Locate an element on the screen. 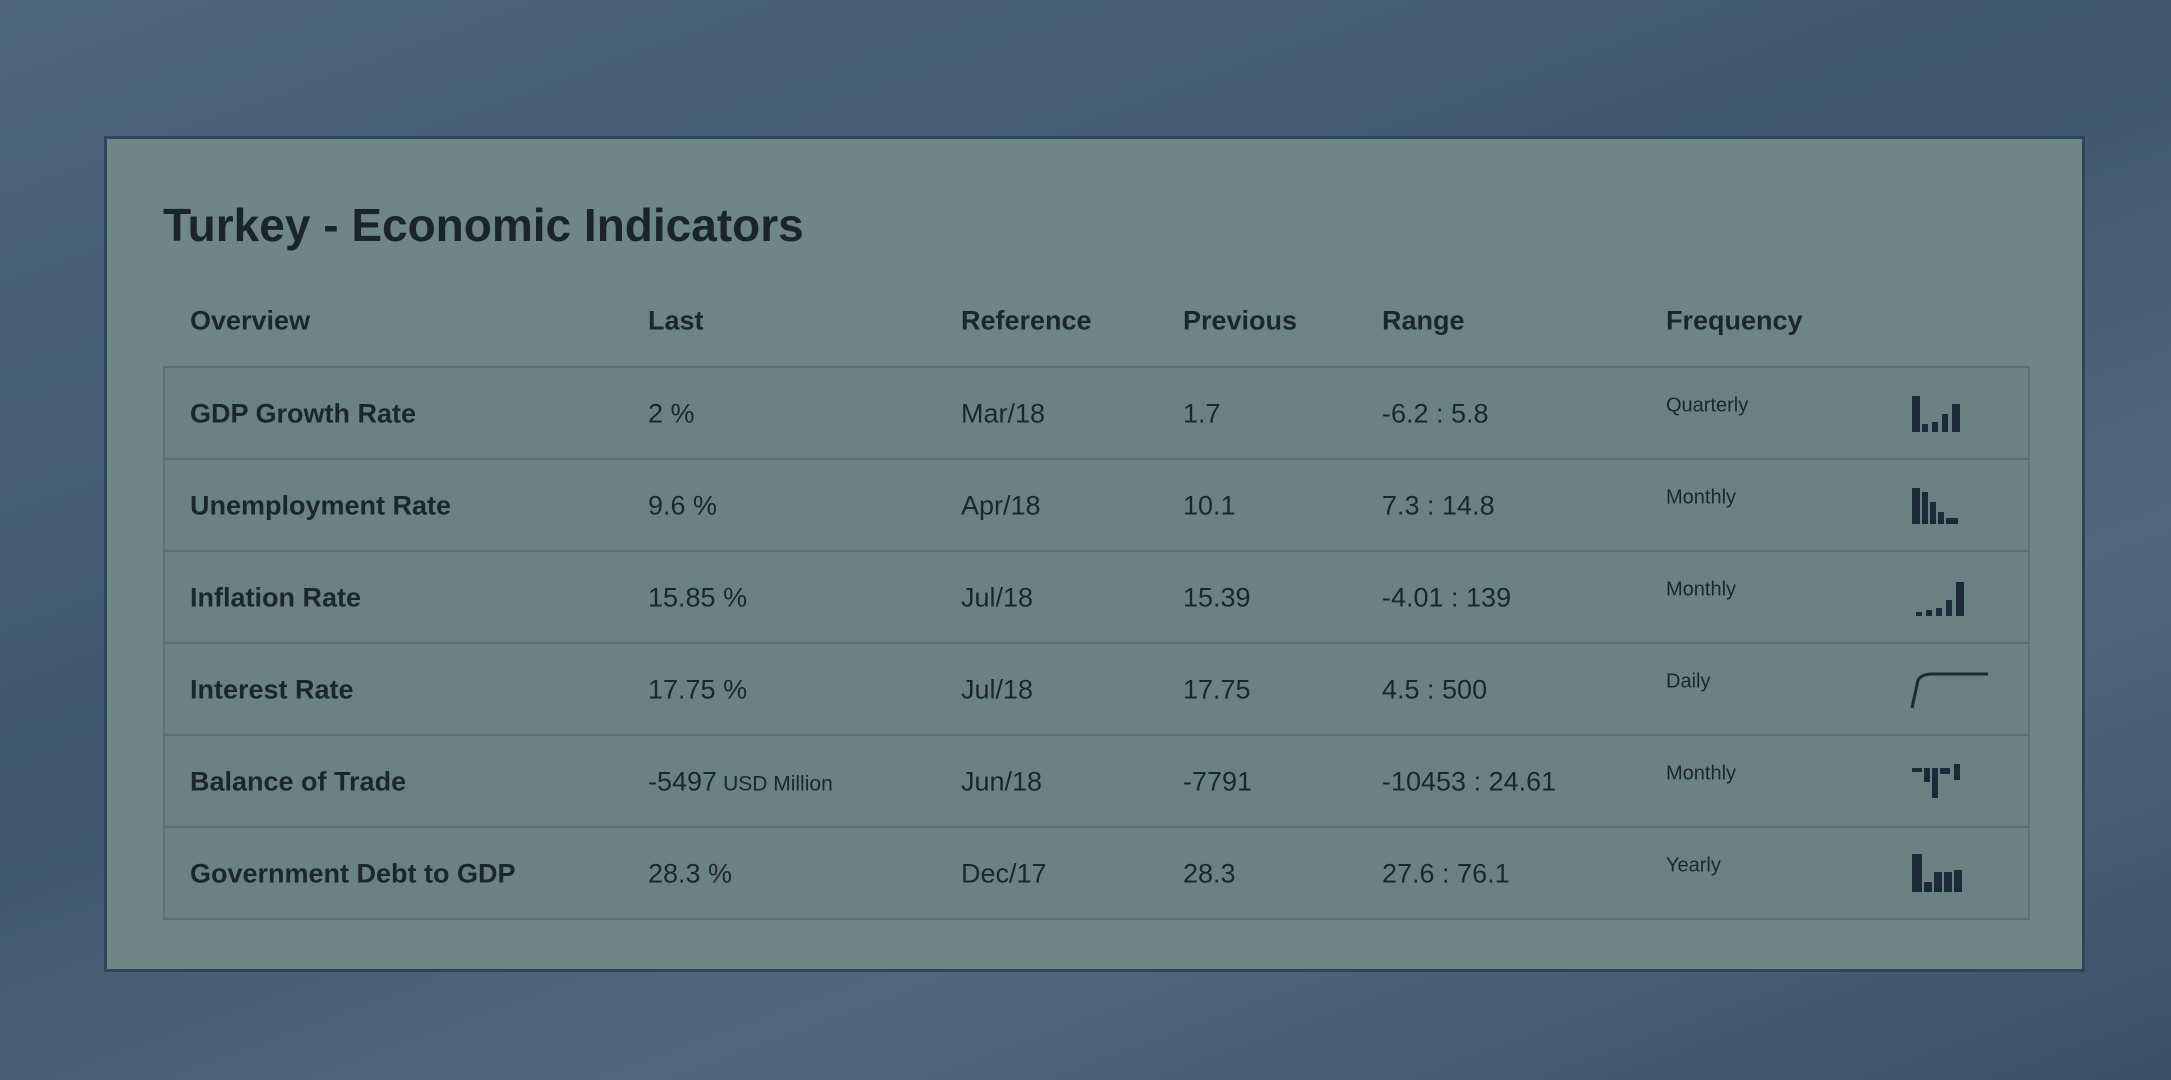  cell-value: 27.6 : 76.1 is located at coordinates (1446, 873).